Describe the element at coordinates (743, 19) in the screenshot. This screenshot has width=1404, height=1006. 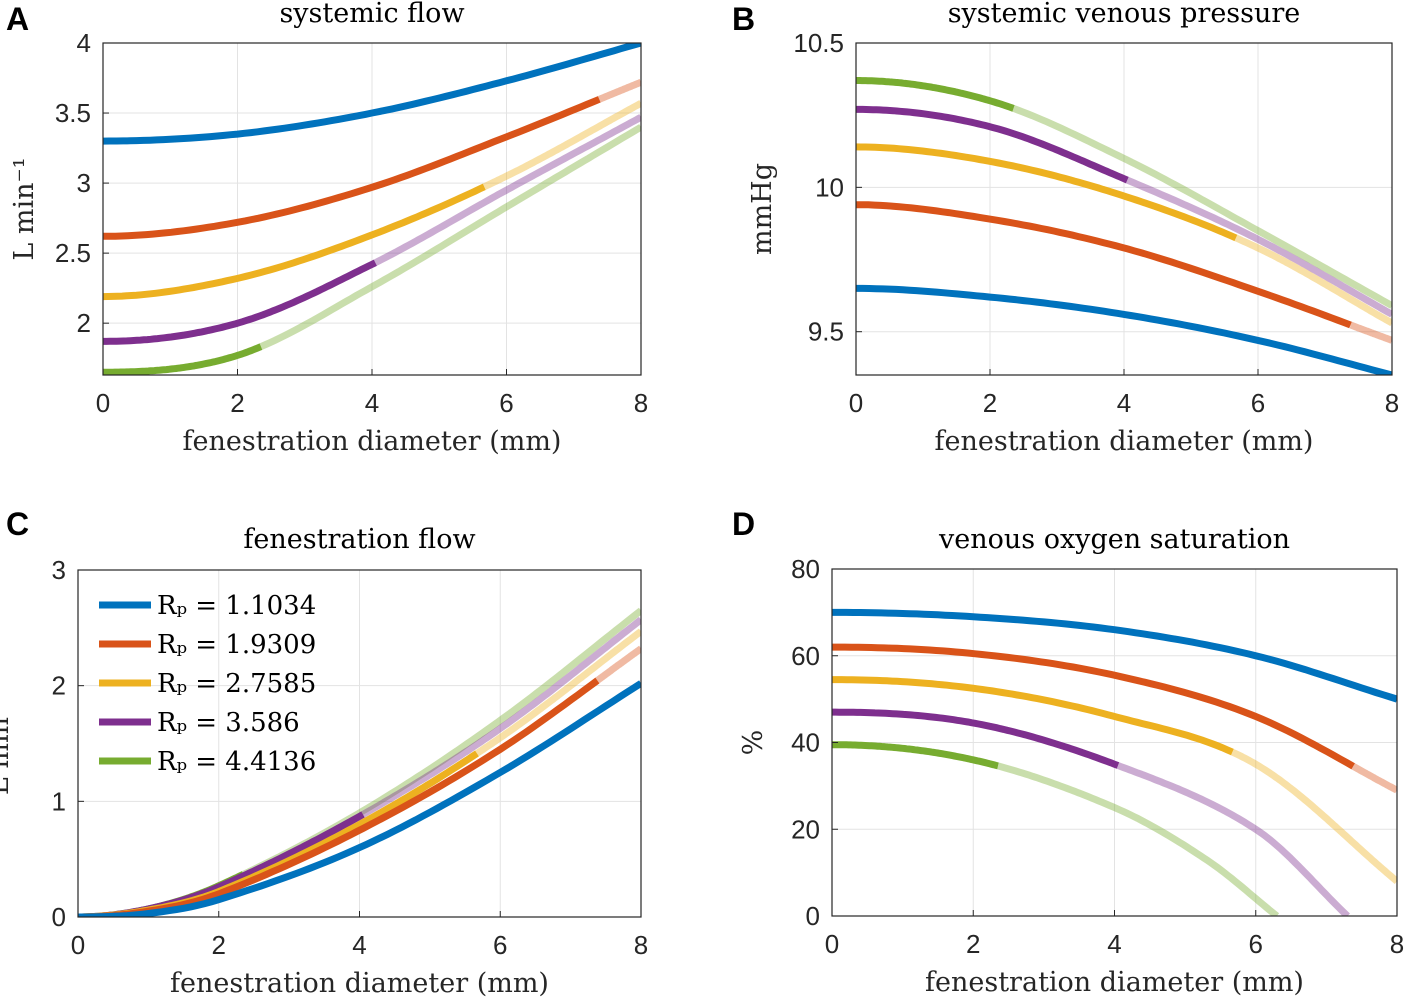
I see `panel-letter: B` at that location.